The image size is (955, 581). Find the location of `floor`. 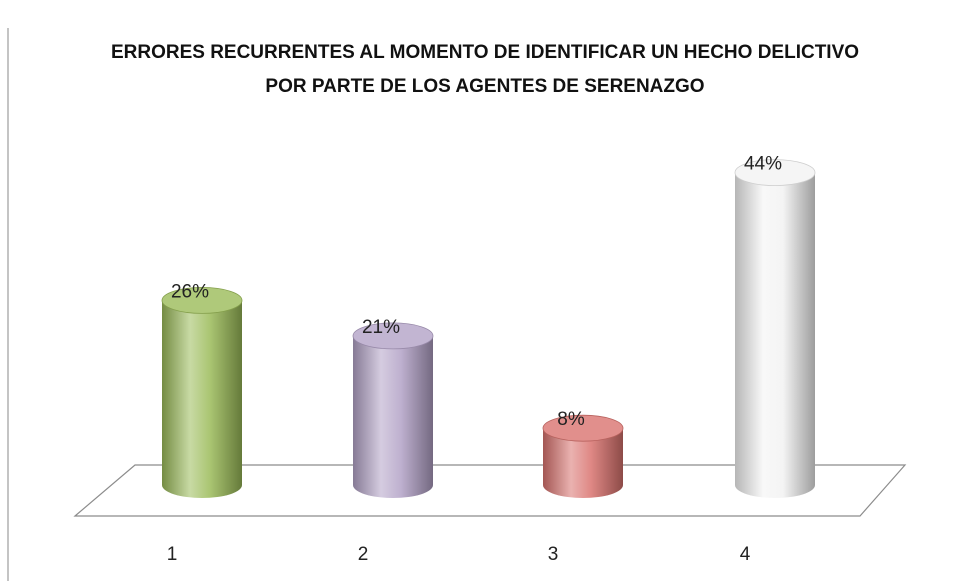

floor is located at coordinates (490, 490).